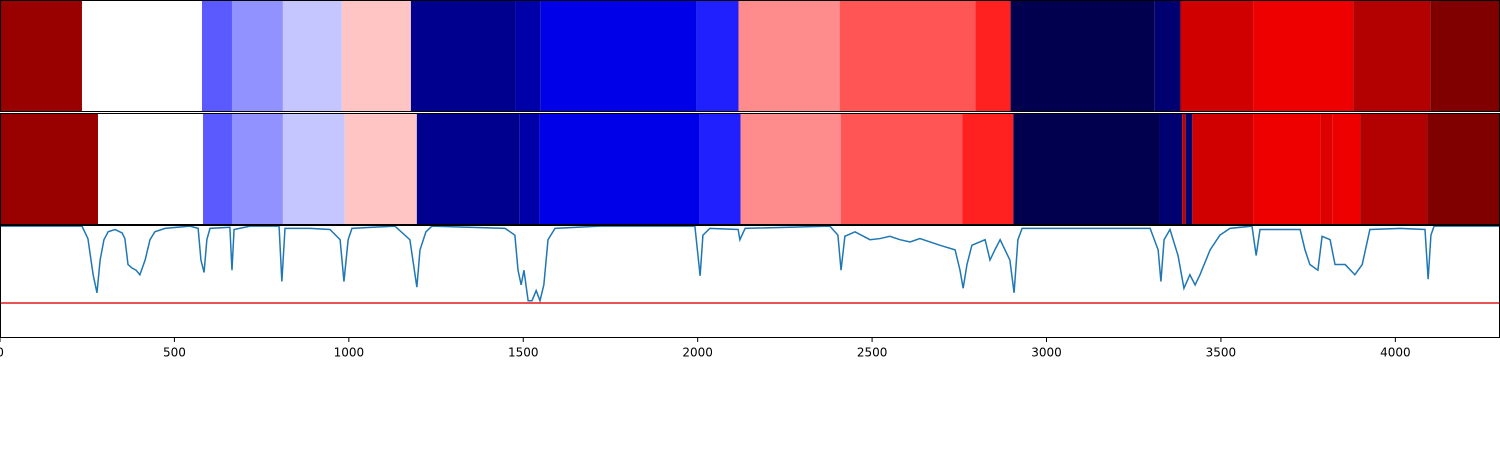 The width and height of the screenshot is (1500, 450). I want to click on x-tick-label: 1500, so click(523, 353).